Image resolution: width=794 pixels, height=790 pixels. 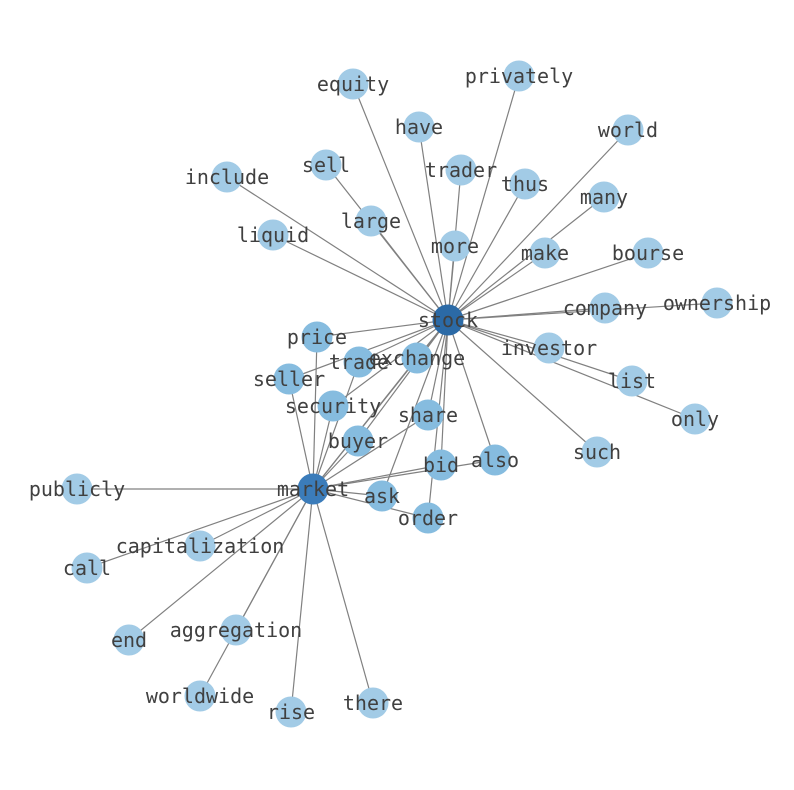 I want to click on node-call, so click(x=87, y=568).